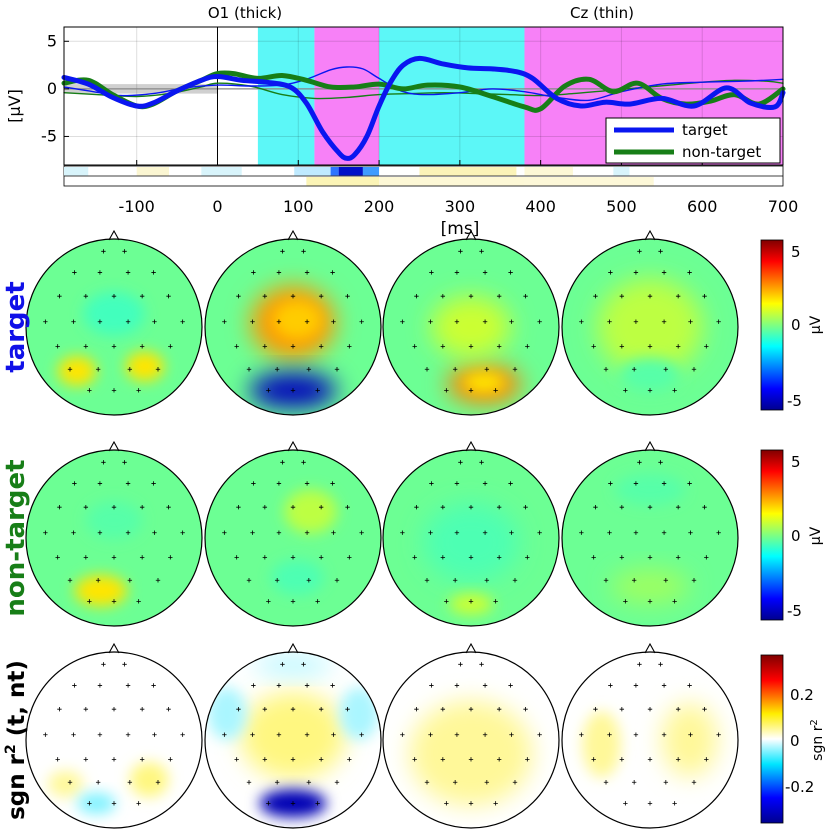 This screenshot has width=830, height=830. I want to click on colorbar-non-target-tick-mid: 0, so click(796, 536).